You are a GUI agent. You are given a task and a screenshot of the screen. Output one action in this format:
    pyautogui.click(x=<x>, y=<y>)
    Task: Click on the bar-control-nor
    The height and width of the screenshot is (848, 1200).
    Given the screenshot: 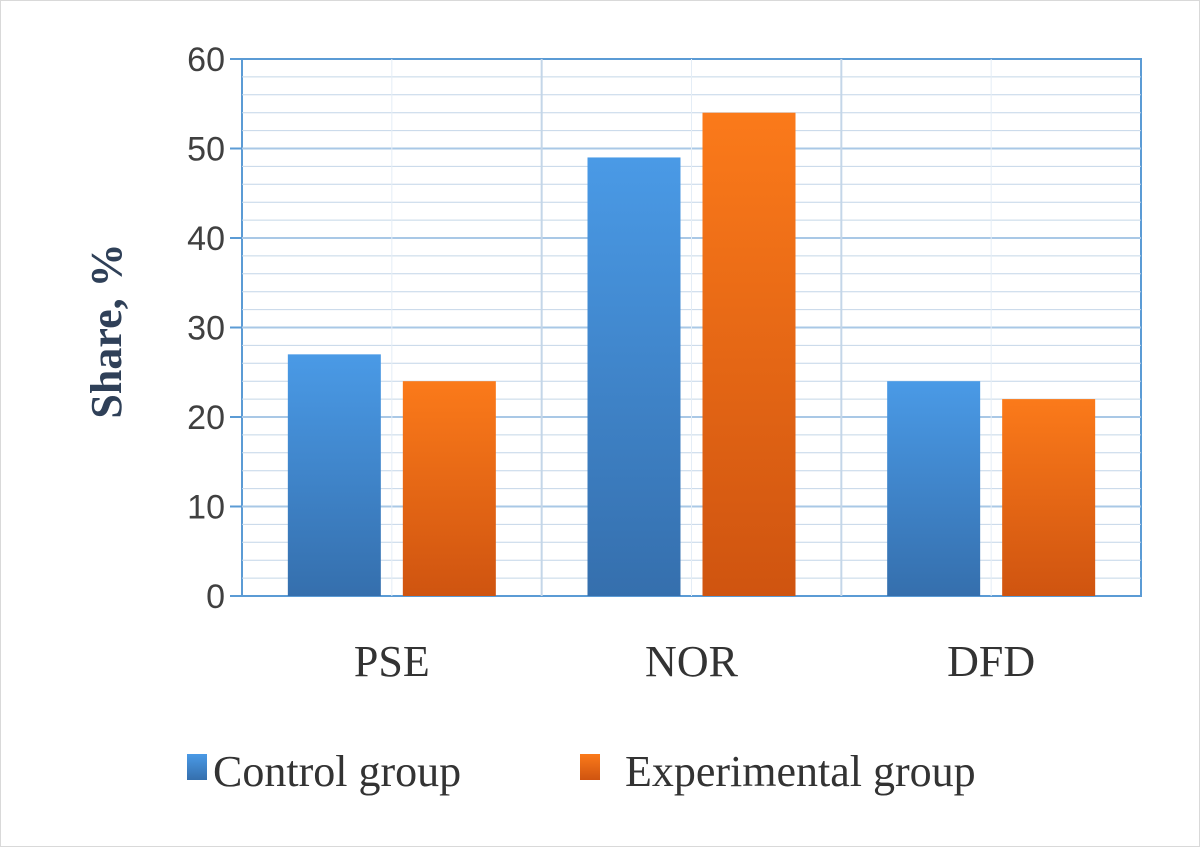 What is the action you would take?
    pyautogui.click(x=634, y=376)
    